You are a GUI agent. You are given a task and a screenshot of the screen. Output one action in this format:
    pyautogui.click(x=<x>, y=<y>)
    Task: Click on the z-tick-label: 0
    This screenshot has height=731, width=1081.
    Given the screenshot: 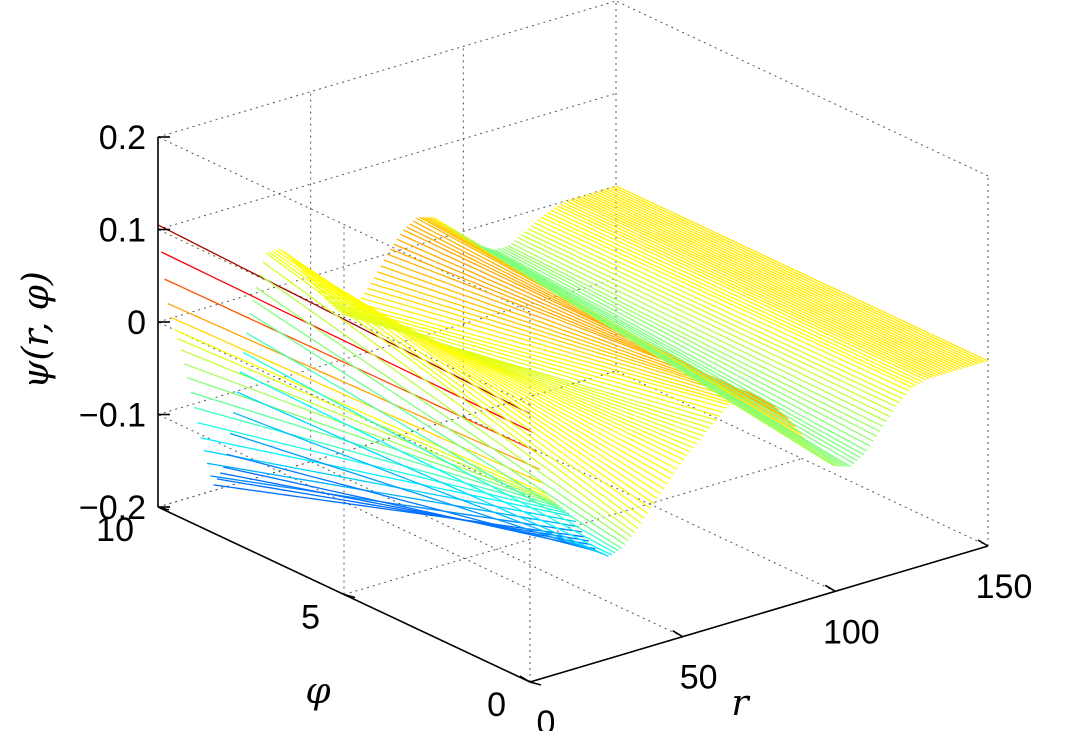 What is the action you would take?
    pyautogui.click(x=136, y=323)
    